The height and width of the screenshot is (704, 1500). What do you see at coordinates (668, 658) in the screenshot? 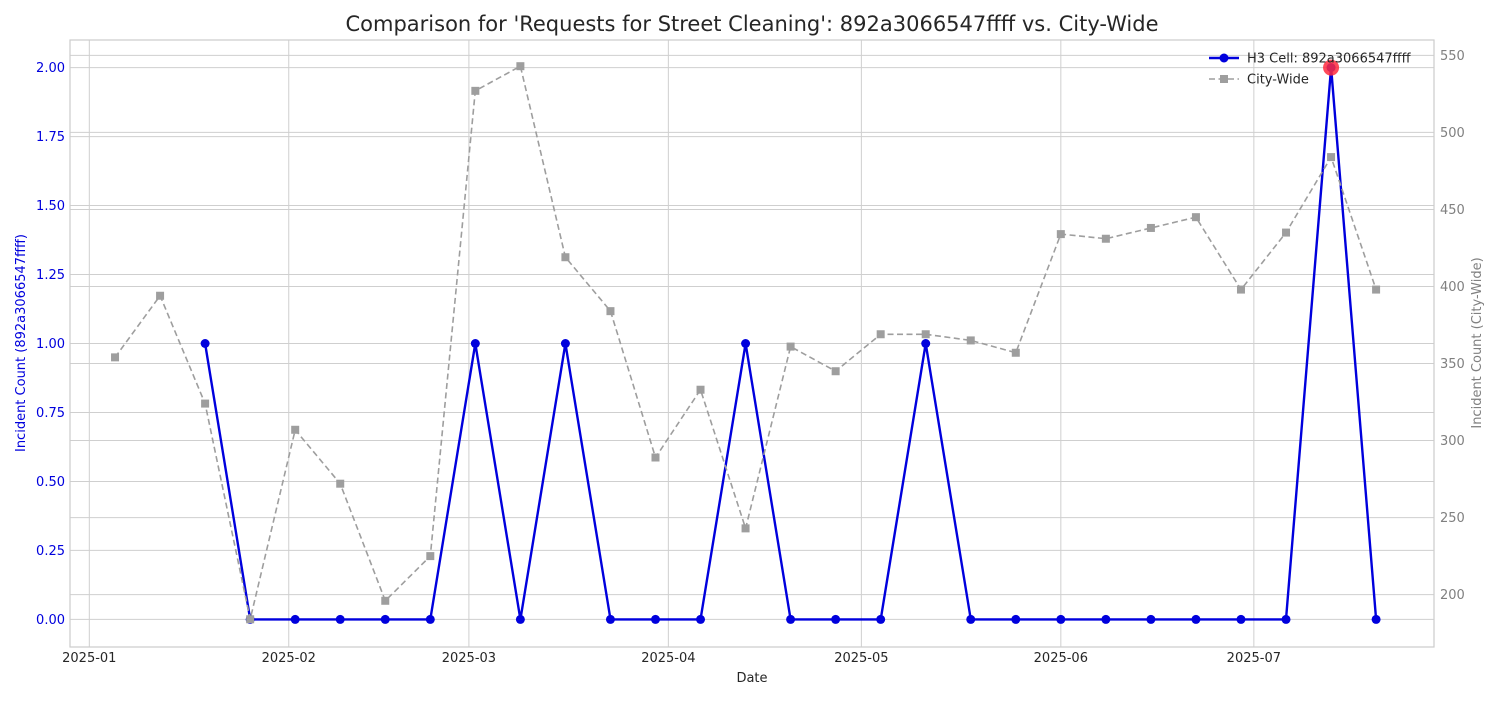
I see `x-tick-label: 2025-04` at bounding box center [668, 658].